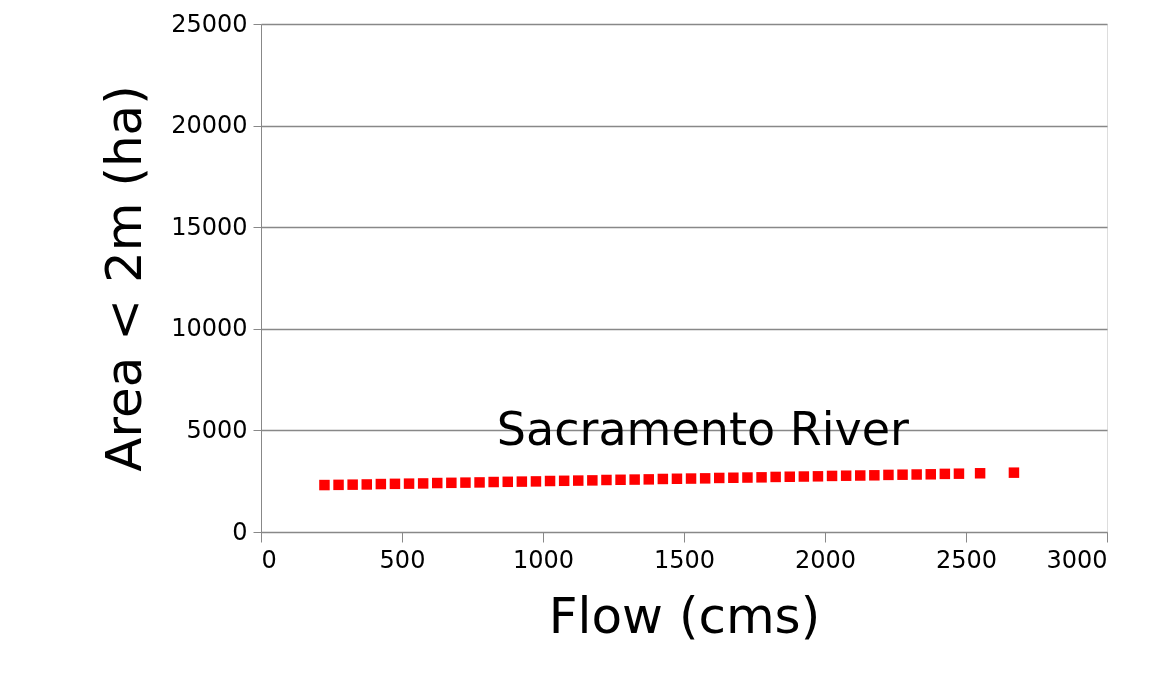 This screenshot has height=688, width=1153. What do you see at coordinates (684, 615) in the screenshot?
I see `x-axis-title: Flow (cms)` at bounding box center [684, 615].